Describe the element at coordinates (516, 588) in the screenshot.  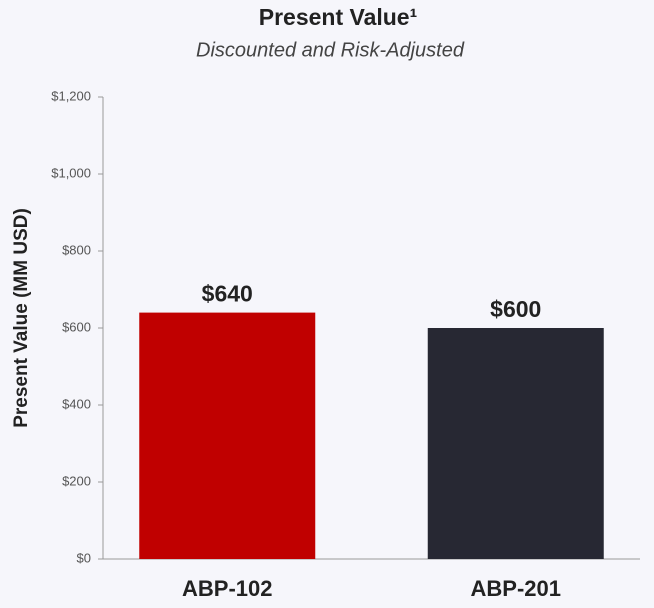
I see `x-tick-label: ABP-201` at that location.